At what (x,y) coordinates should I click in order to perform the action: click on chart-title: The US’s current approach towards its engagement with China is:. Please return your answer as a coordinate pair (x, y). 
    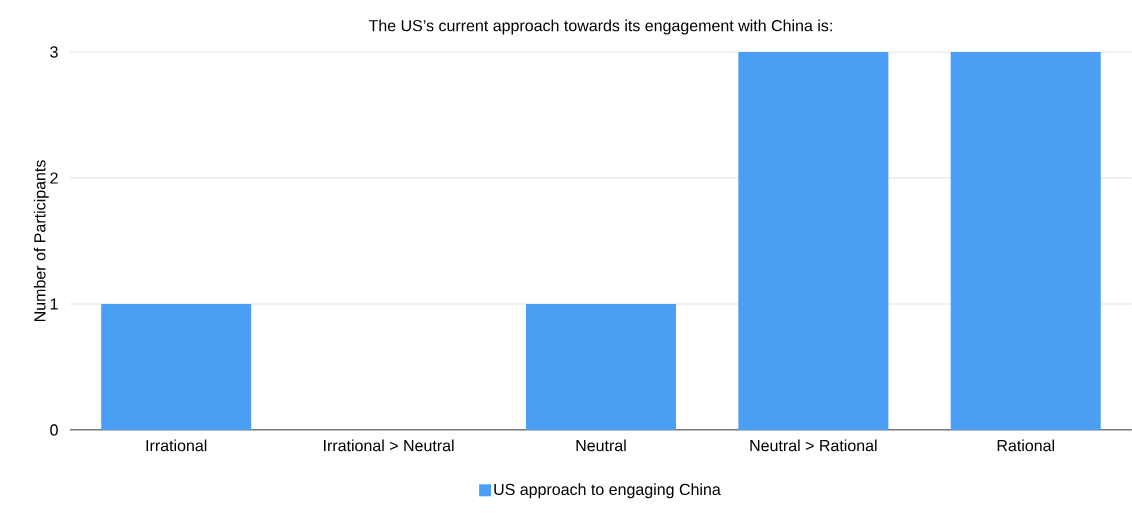
    Looking at the image, I should click on (600, 27).